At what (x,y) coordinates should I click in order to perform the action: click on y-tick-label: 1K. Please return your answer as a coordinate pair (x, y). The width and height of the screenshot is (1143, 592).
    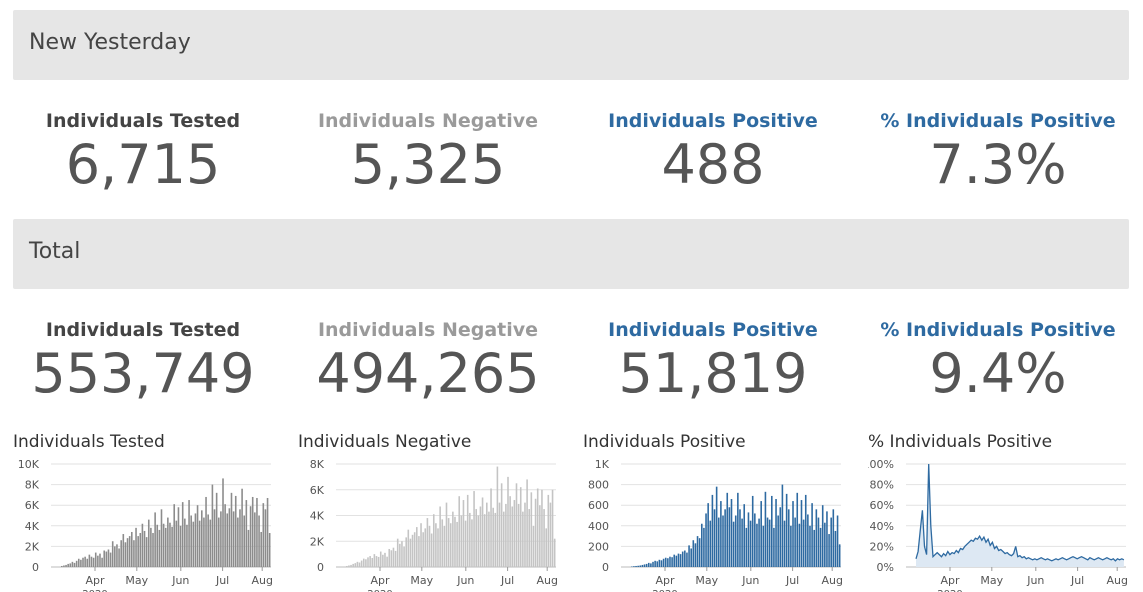
    Looking at the image, I should click on (602, 464).